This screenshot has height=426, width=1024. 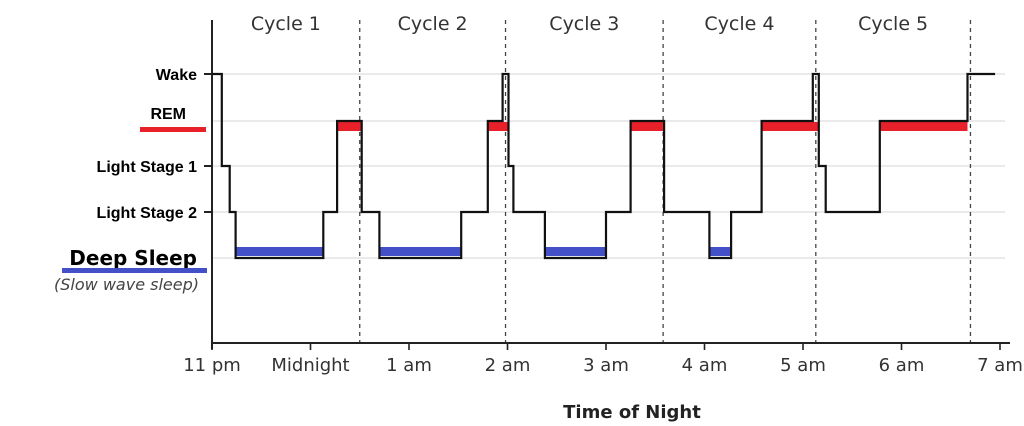 I want to click on cycle-labels: Cycle 1 Cycle 2 Cycle 3 Cycle 4 Cycle 5, so click(x=589, y=24).